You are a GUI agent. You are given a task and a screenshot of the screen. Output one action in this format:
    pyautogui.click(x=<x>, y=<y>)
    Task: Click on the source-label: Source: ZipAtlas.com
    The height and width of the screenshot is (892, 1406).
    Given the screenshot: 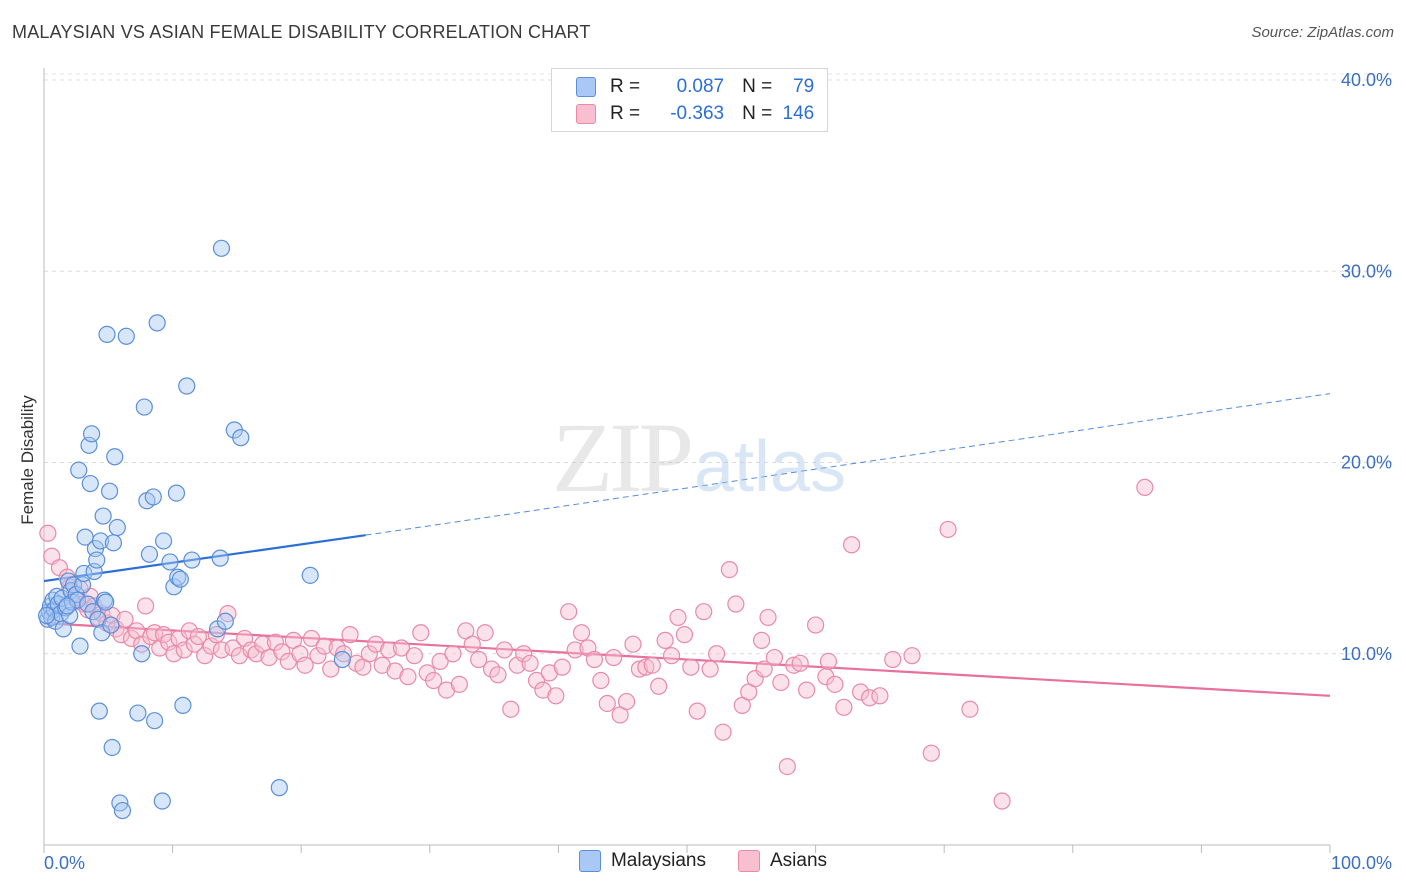 What is the action you would take?
    pyautogui.click(x=1322, y=32)
    